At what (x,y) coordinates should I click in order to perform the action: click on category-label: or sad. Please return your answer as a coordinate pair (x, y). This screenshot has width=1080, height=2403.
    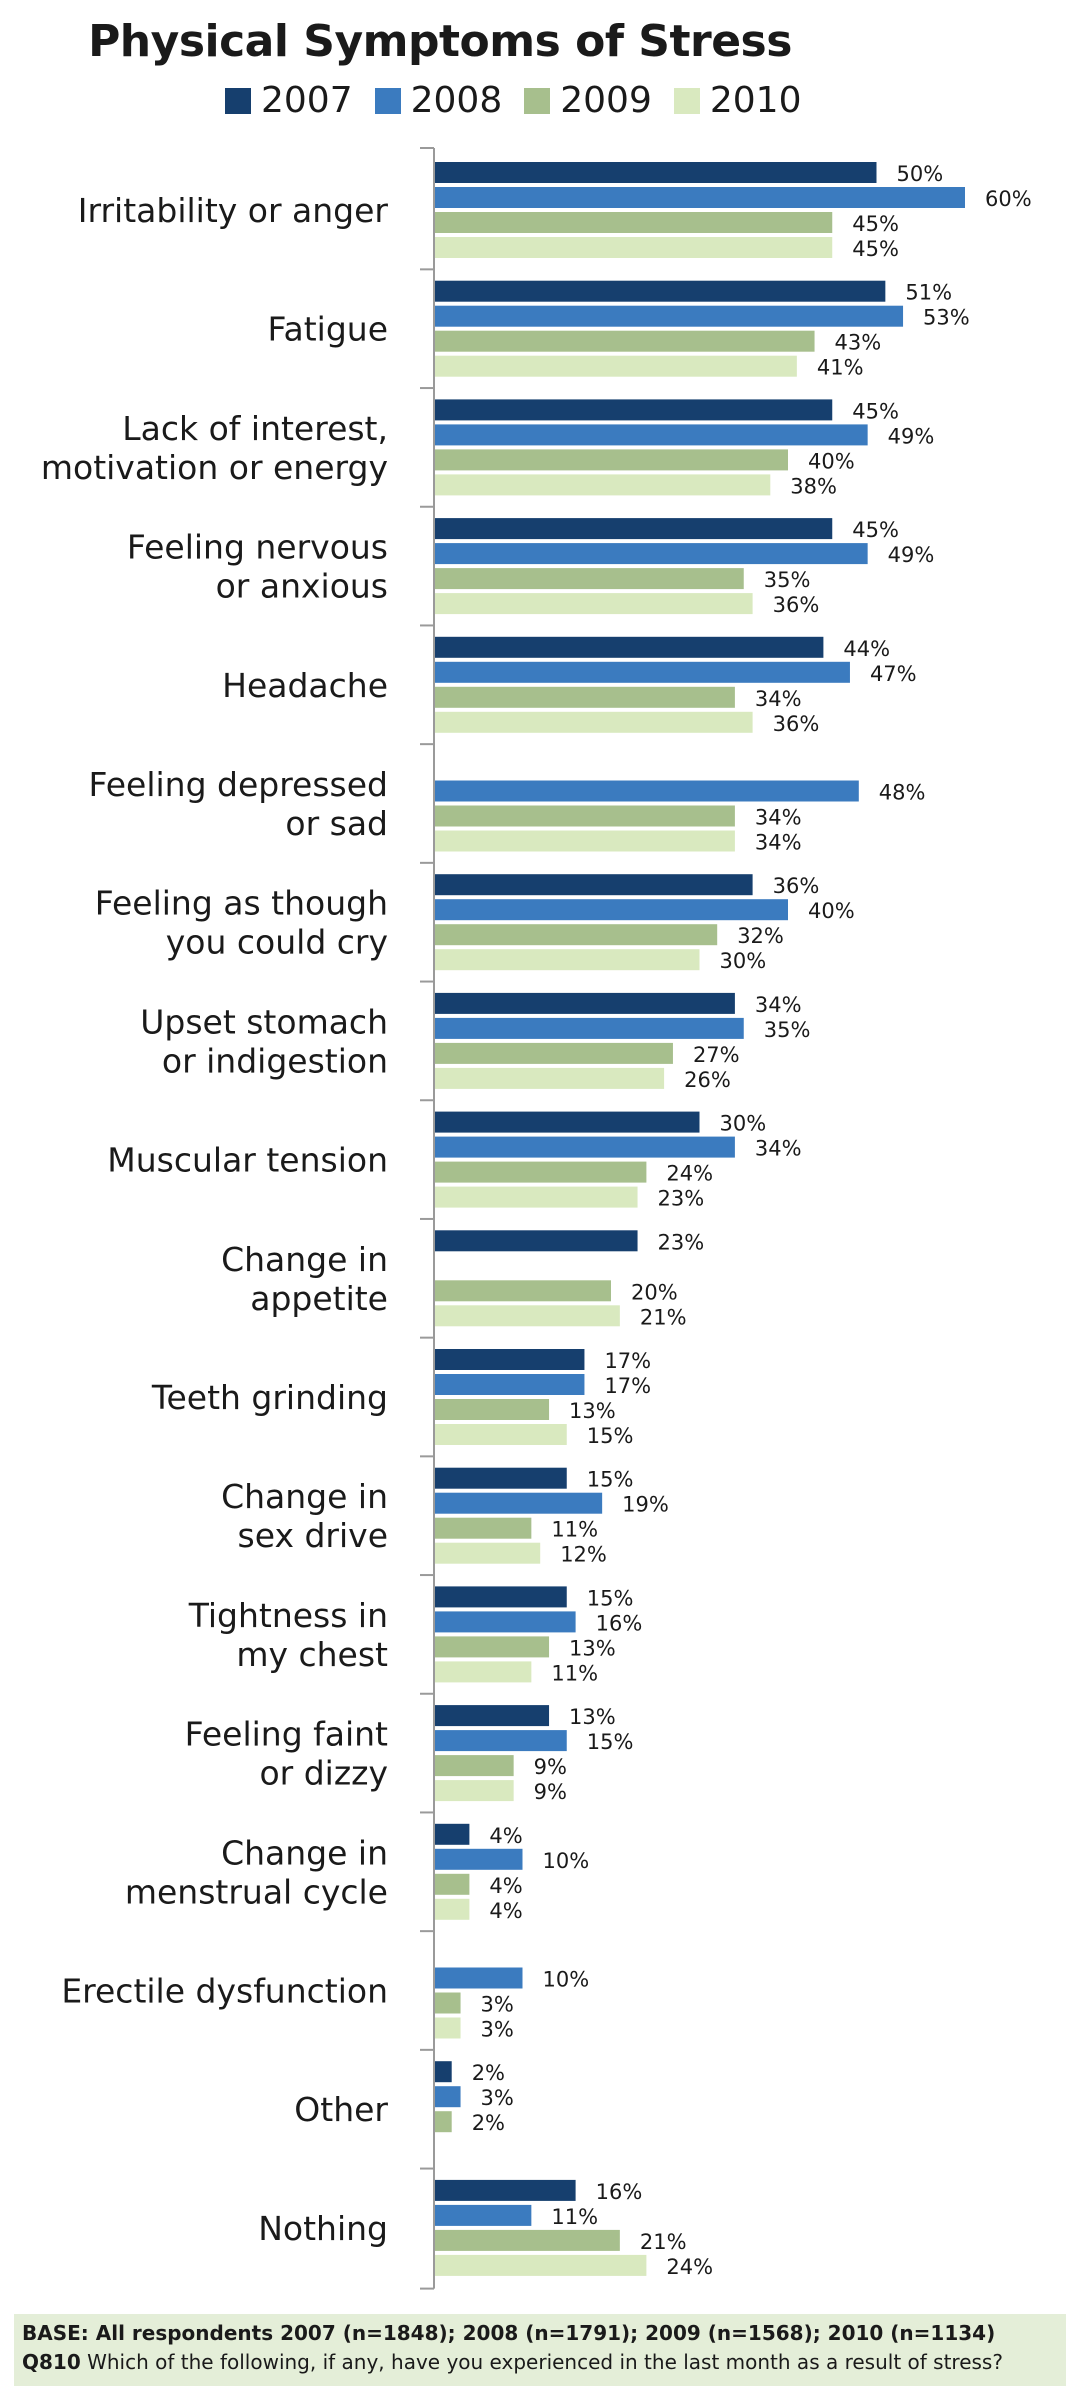
    Looking at the image, I should click on (336, 823).